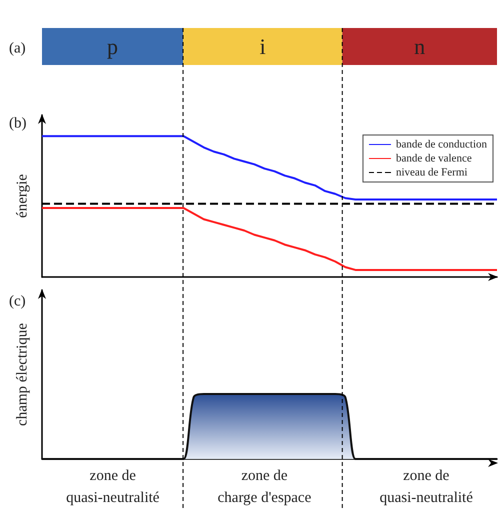 The image size is (503, 509). I want to click on series-label: p, so click(112, 46).